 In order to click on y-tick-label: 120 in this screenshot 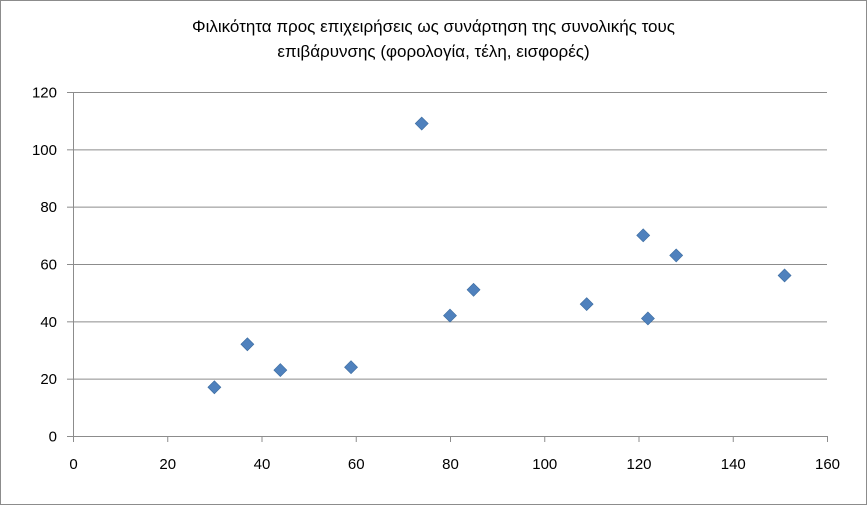, I will do `click(44, 93)`.